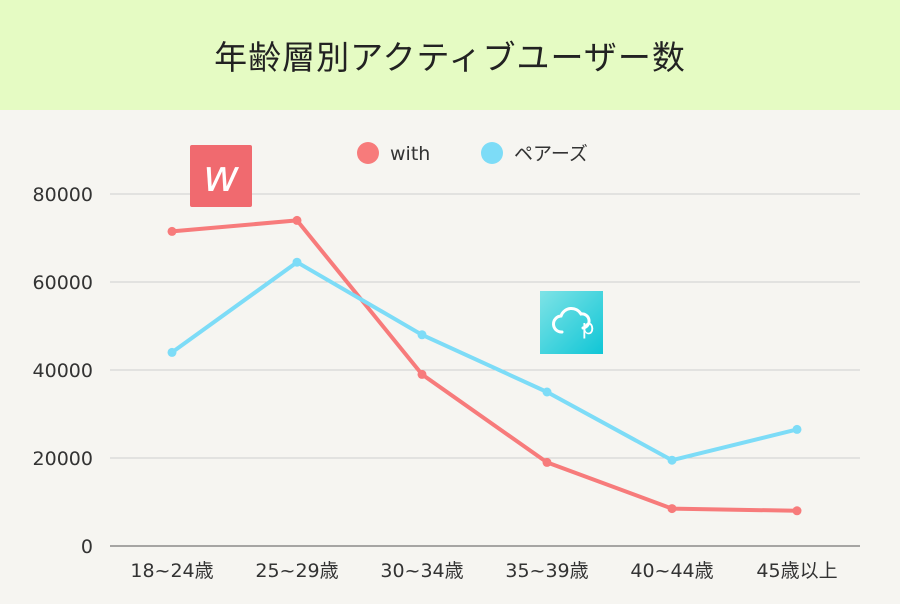 Image resolution: width=900 pixels, height=604 pixels. I want to click on legend-label: ペアーズ, so click(551, 154).